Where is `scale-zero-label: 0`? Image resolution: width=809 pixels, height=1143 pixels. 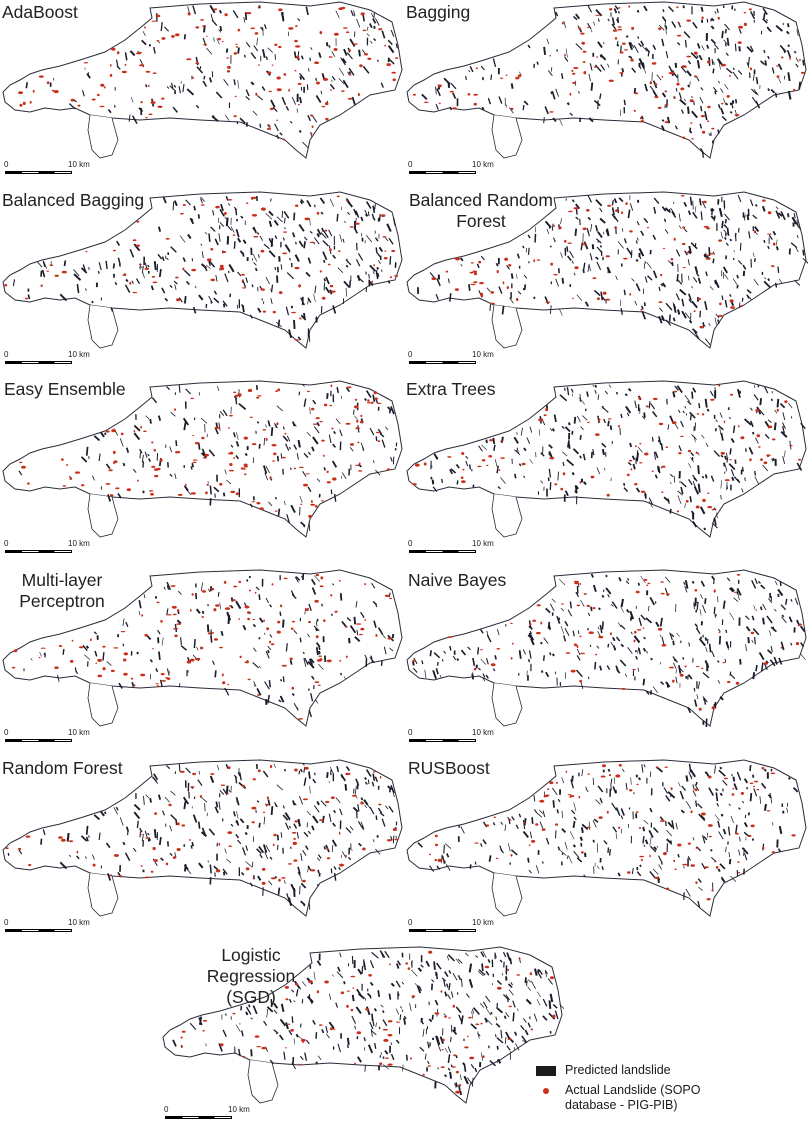
scale-zero-label: 0 is located at coordinates (410, 543).